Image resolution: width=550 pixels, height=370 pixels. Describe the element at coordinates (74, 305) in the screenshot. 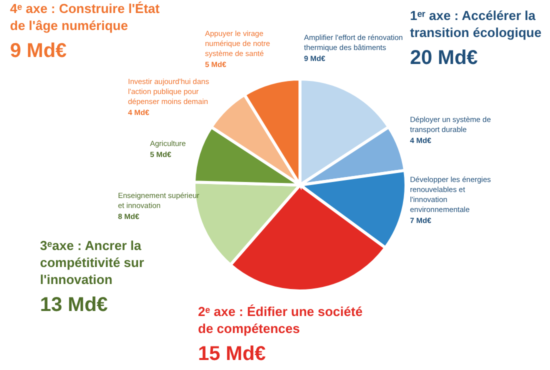

I see `text: 13 Md€` at that location.